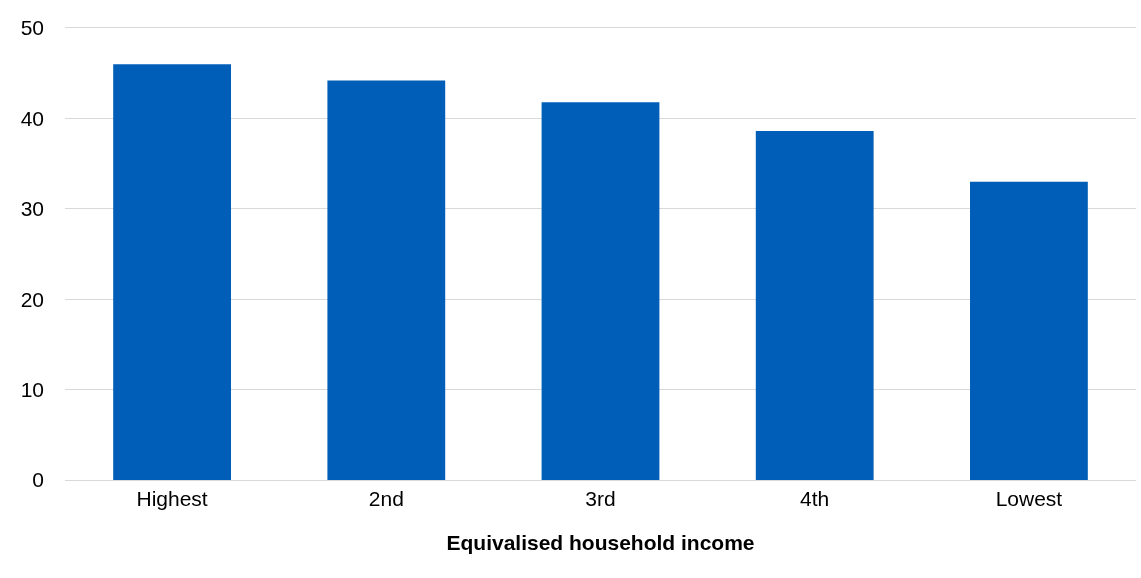 The height and width of the screenshot is (578, 1141). I want to click on y-tick-label: 0, so click(38, 480).